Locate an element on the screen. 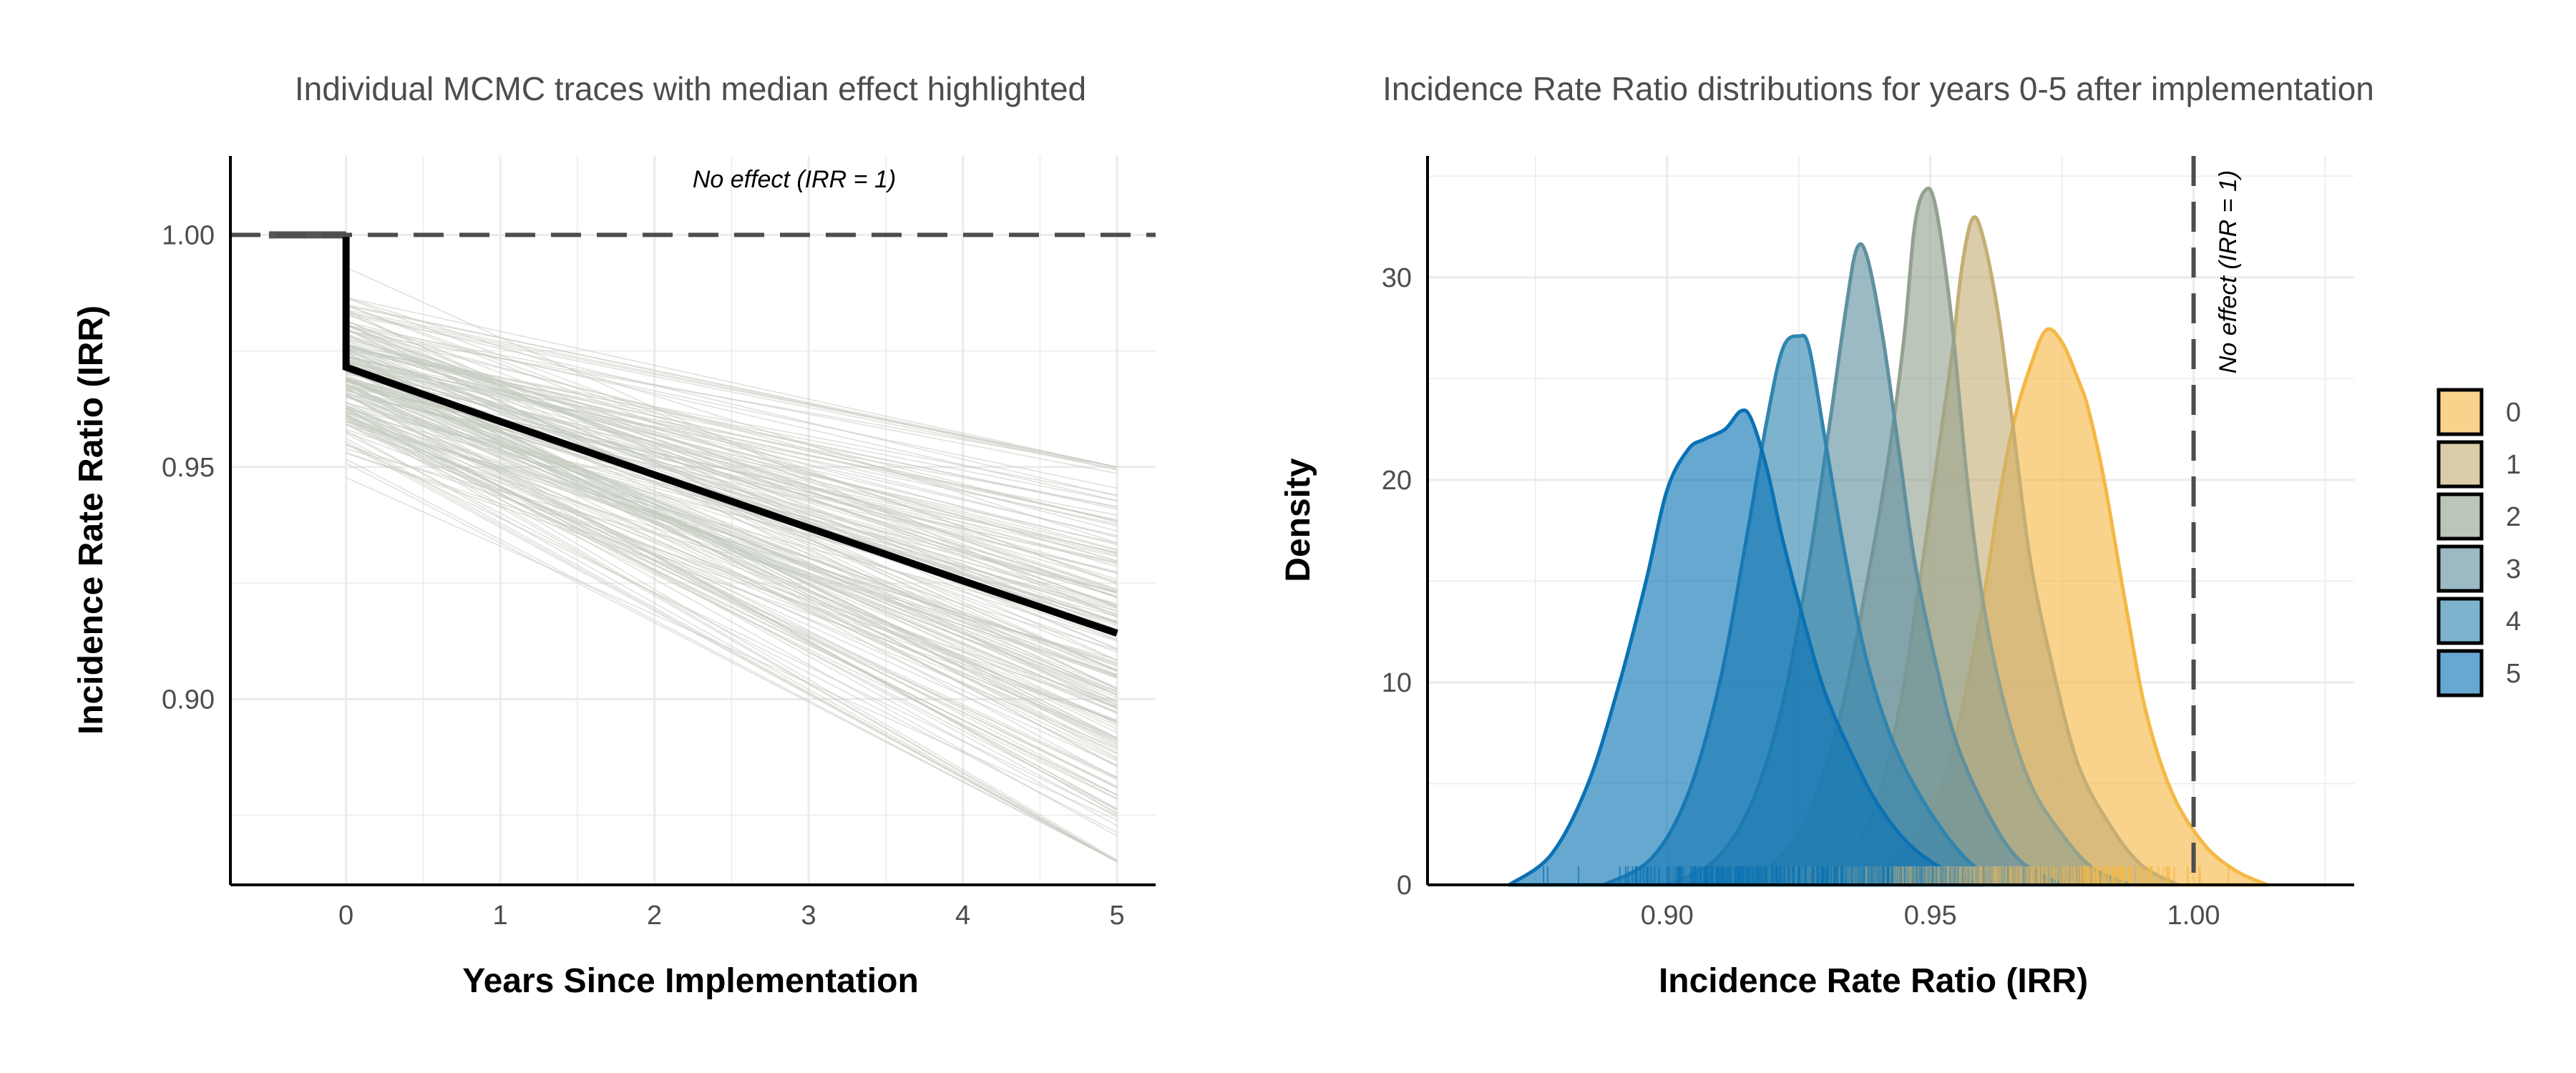 Image resolution: width=2576 pixels, height=1073 pixels. right-y-tick-label: 10 is located at coordinates (1397, 683).